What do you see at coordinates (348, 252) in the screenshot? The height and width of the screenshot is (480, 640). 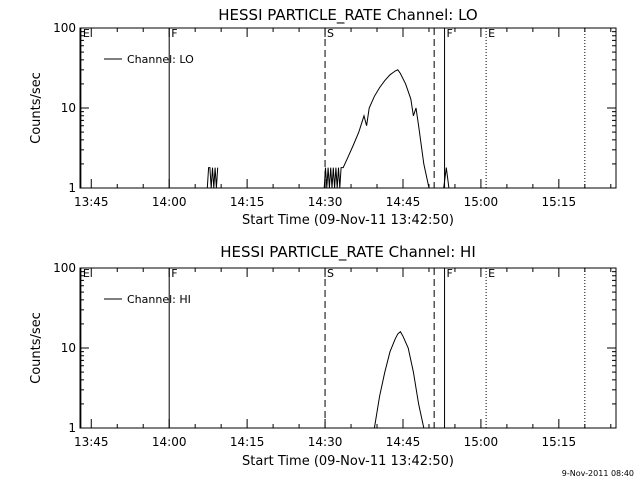 I see `chart-title: HESSI PARTICLE_RATE Channel: HI` at bounding box center [348, 252].